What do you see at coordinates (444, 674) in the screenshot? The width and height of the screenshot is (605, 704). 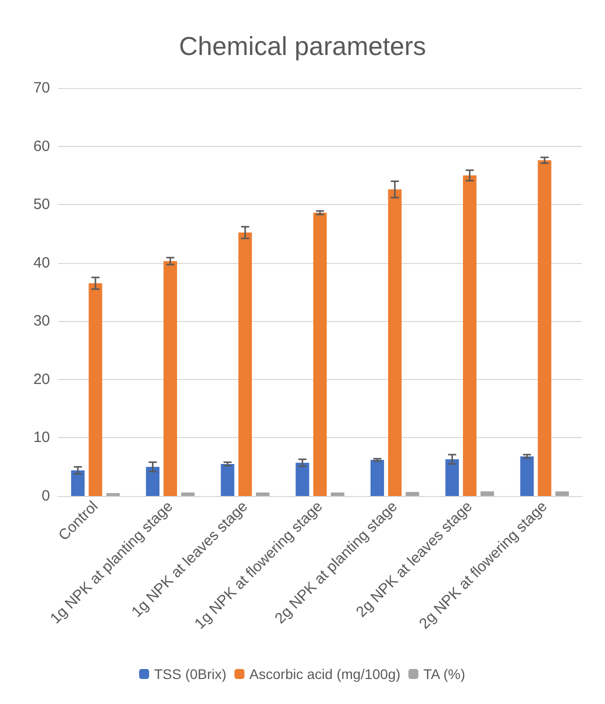 I see `legend-label: TA (%)` at bounding box center [444, 674].